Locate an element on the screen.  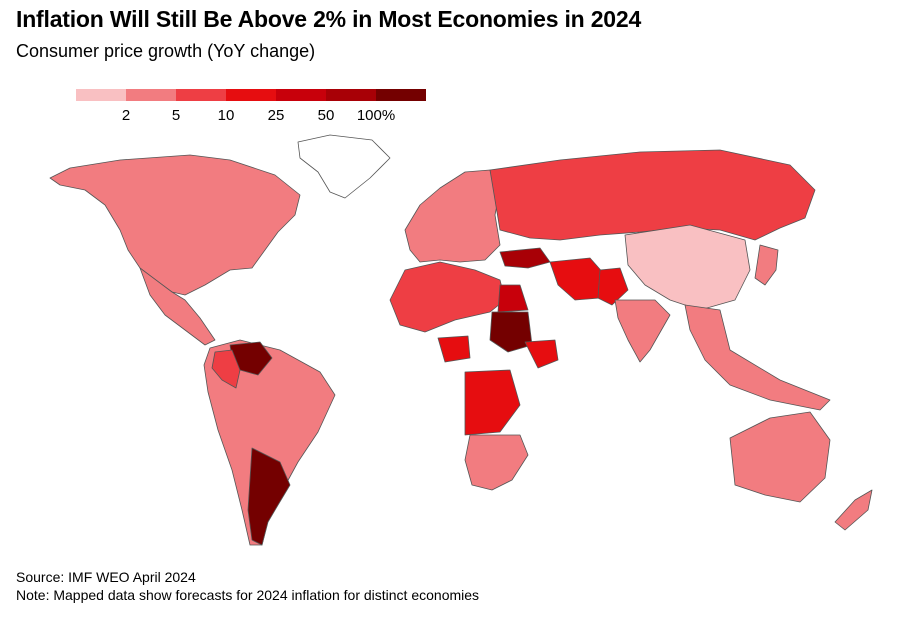
region-sudan is located at coordinates (511, 332).